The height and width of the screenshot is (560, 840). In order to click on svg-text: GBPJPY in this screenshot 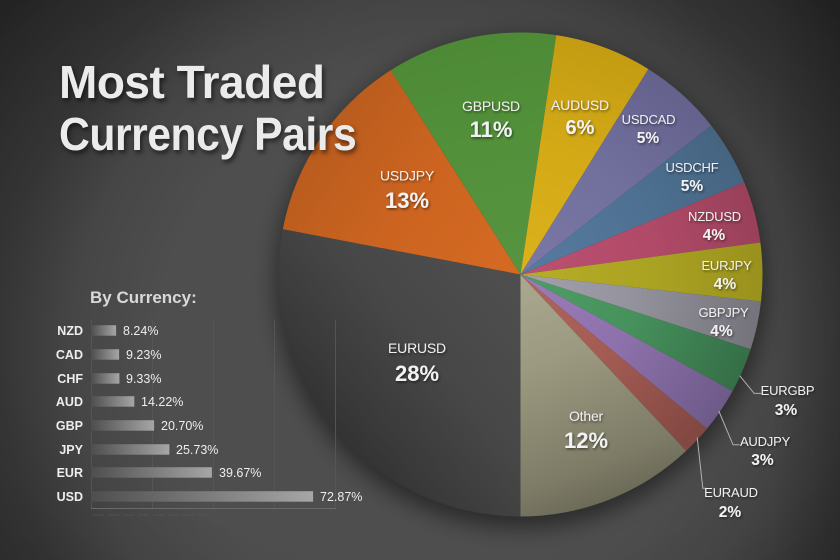, I will do `click(723, 312)`.